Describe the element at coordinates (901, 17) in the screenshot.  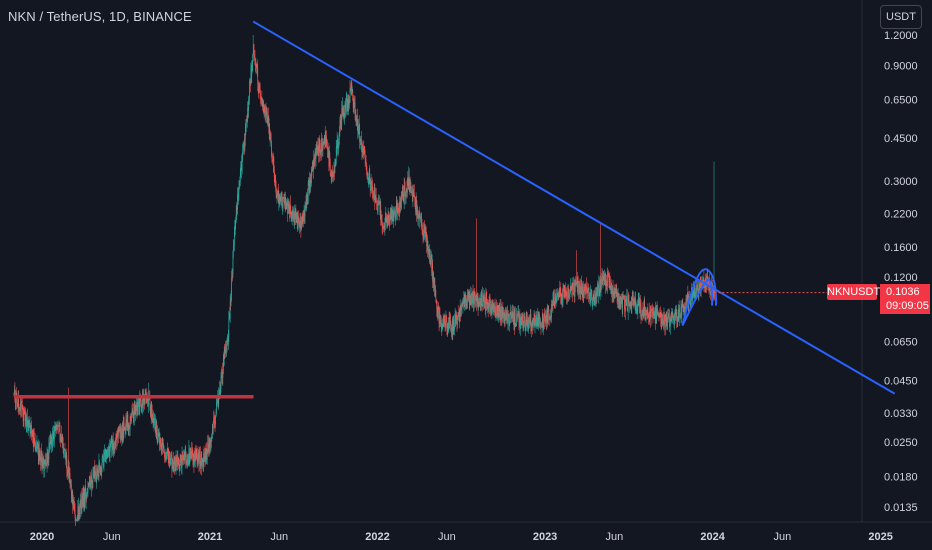
I see `currency-button: USDT` at that location.